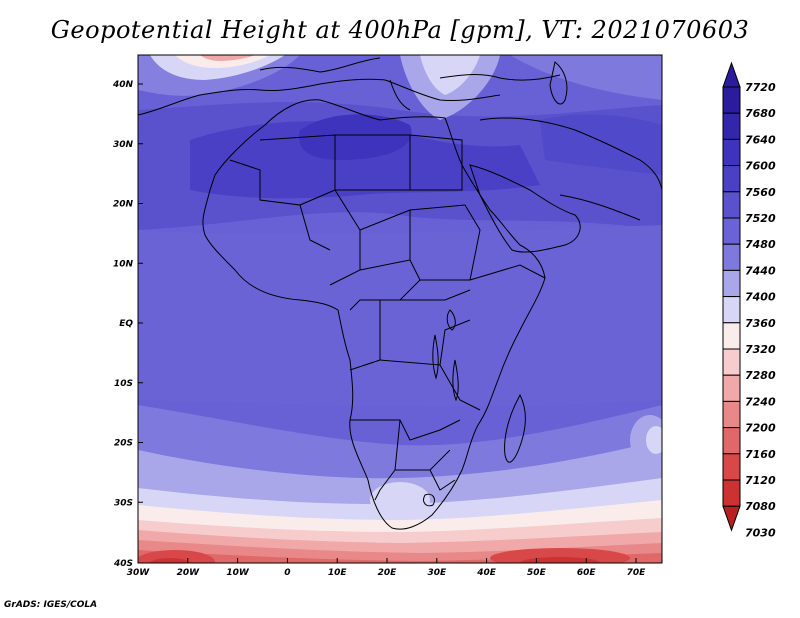 This screenshot has height=618, width=800. What do you see at coordinates (760, 506) in the screenshot?
I see `colorbar-label: 7080` at bounding box center [760, 506].